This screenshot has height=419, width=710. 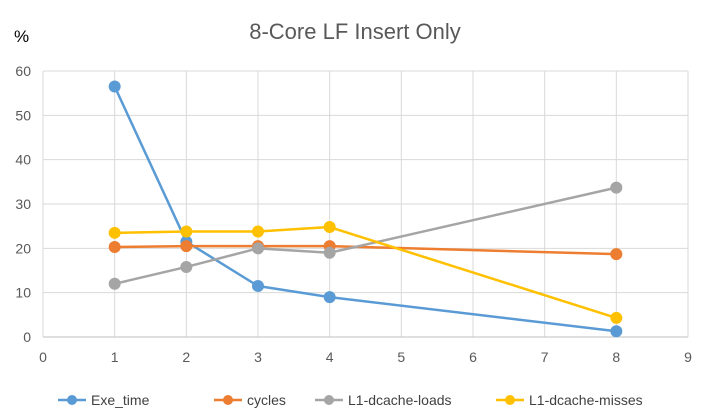 I want to click on y-tick-label: 0, so click(x=27, y=337).